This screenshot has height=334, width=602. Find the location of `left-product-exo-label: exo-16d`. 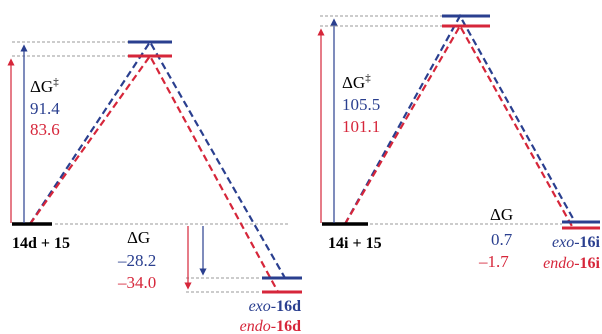

left-product-exo-label: exo-16d is located at coordinates (275, 306).